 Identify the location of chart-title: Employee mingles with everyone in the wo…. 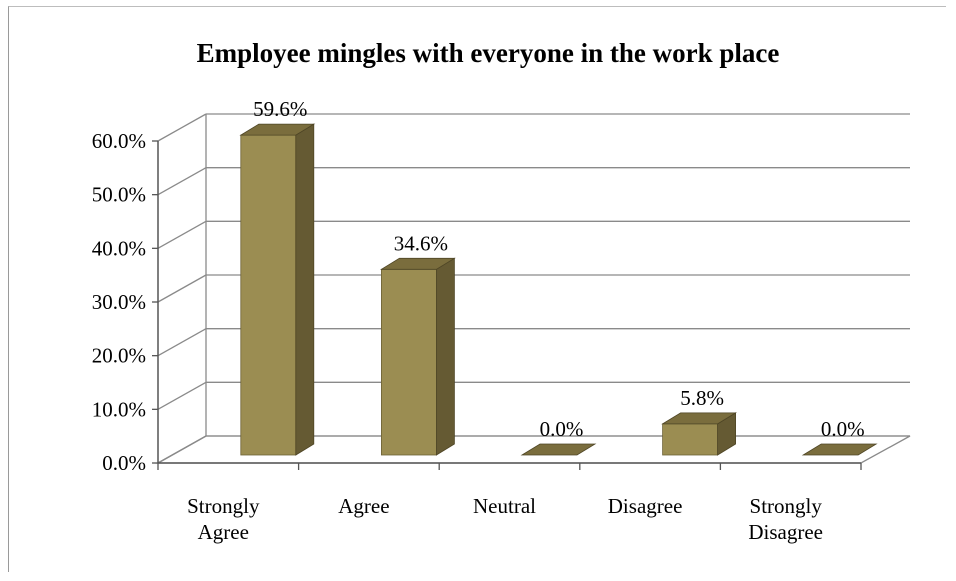
(488, 53).